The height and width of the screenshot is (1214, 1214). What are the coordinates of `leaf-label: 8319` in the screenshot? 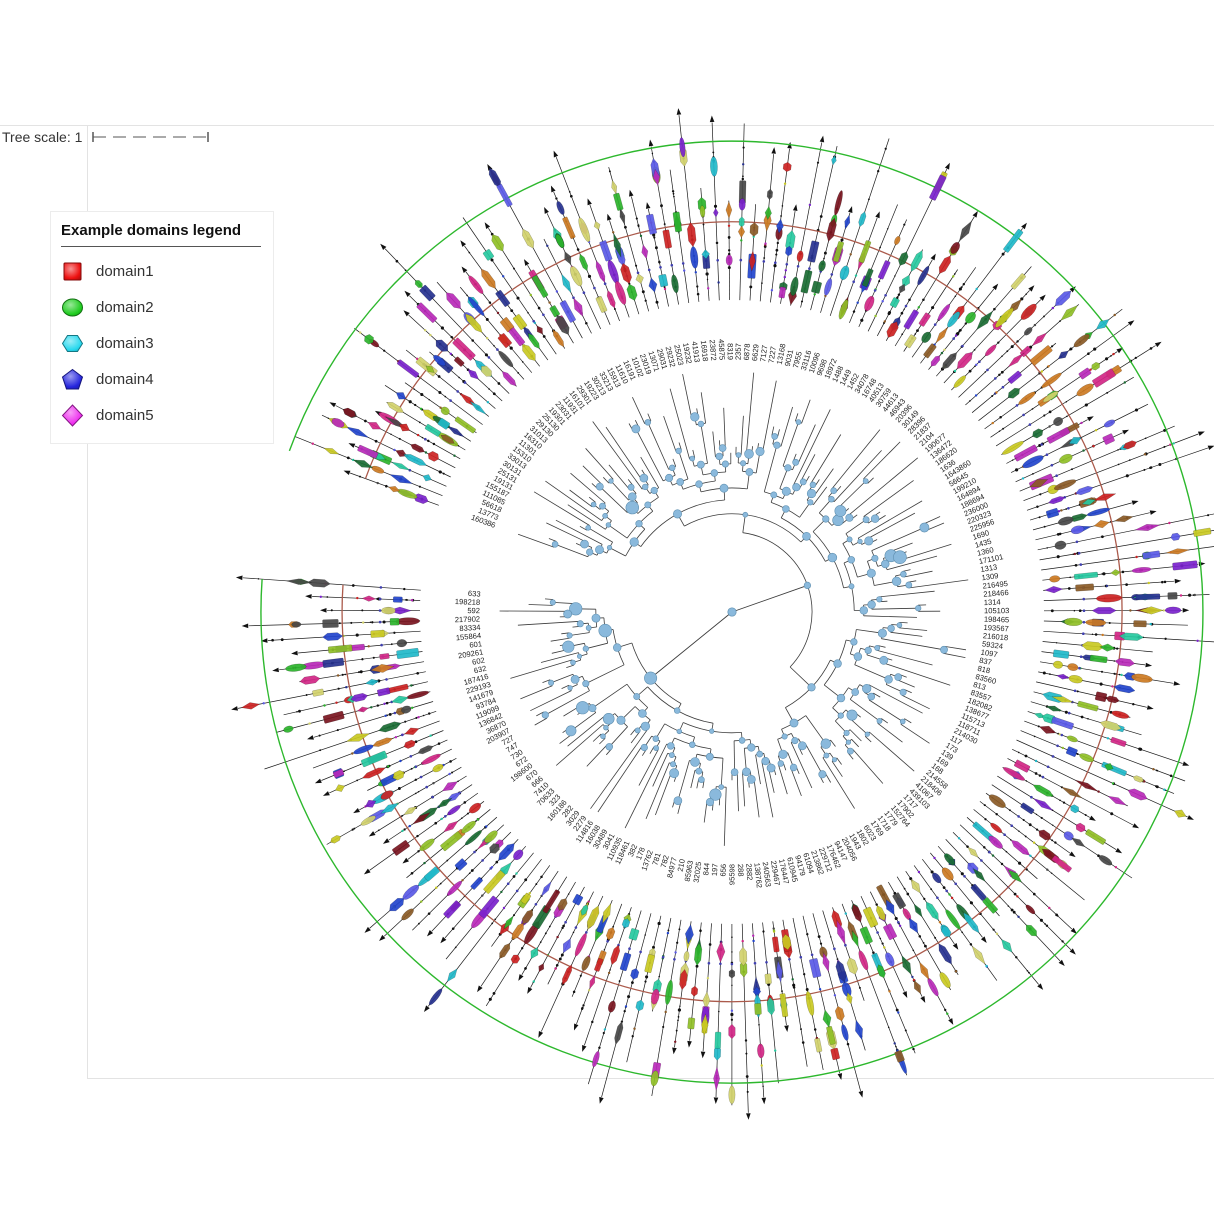 It's located at (730, 351).